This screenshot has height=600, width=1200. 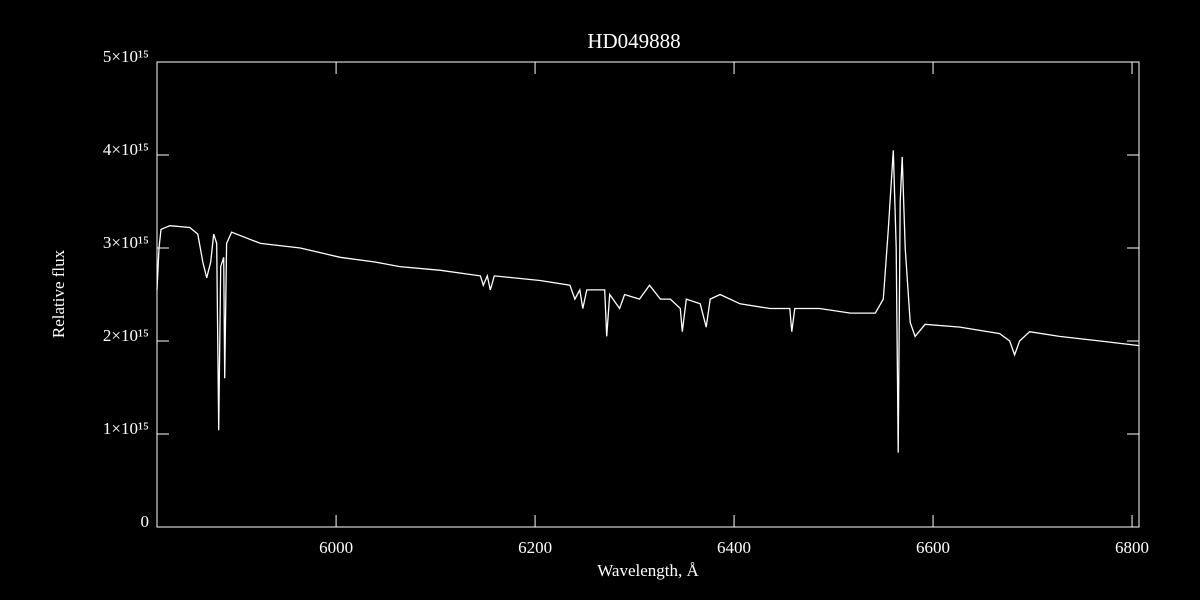 I want to click on y-axis-label: Relative flux, so click(x=58, y=293).